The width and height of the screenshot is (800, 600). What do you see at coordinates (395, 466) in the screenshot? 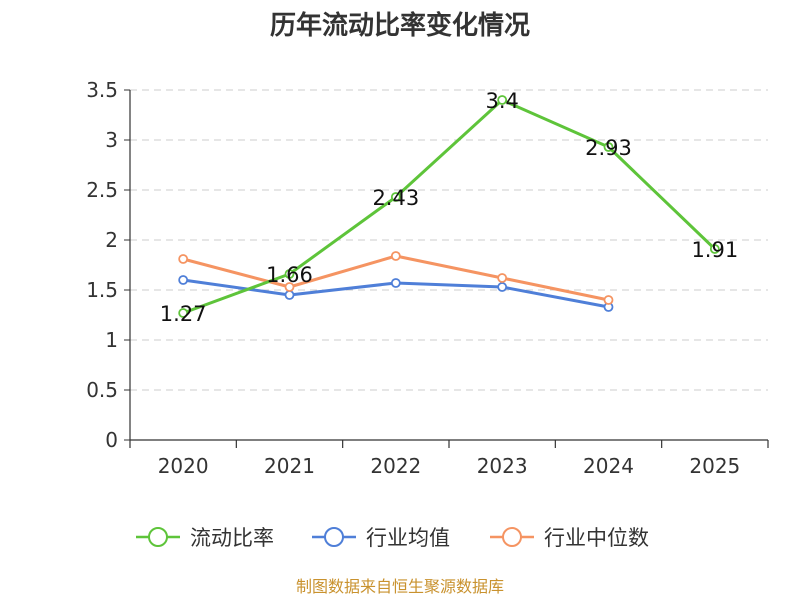
I see `x-tick-label: 2022` at bounding box center [395, 466].